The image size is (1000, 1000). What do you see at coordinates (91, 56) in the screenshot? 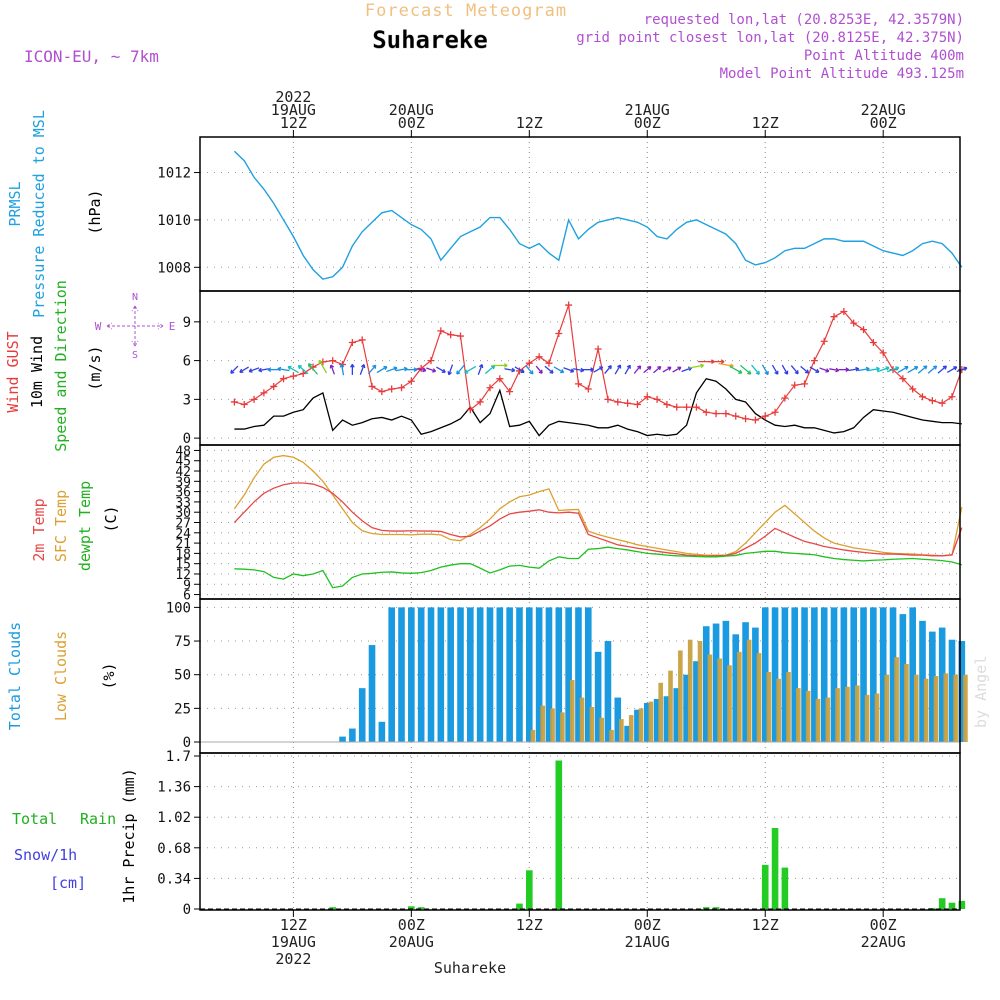
I see `model-label: ICON-EU, ~ 7km` at bounding box center [91, 56].